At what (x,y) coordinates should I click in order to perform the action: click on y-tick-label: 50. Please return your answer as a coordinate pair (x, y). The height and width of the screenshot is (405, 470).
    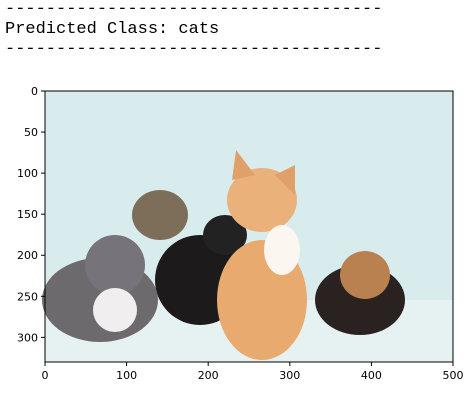
    Looking at the image, I should click on (31, 132).